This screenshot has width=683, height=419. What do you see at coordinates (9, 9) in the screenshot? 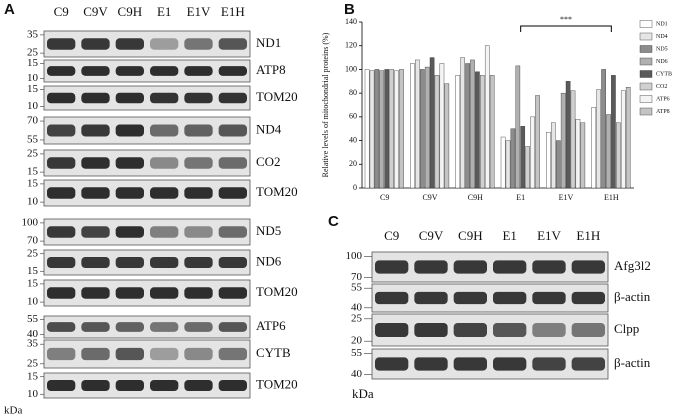
I see `panel-label: A` at bounding box center [9, 9].